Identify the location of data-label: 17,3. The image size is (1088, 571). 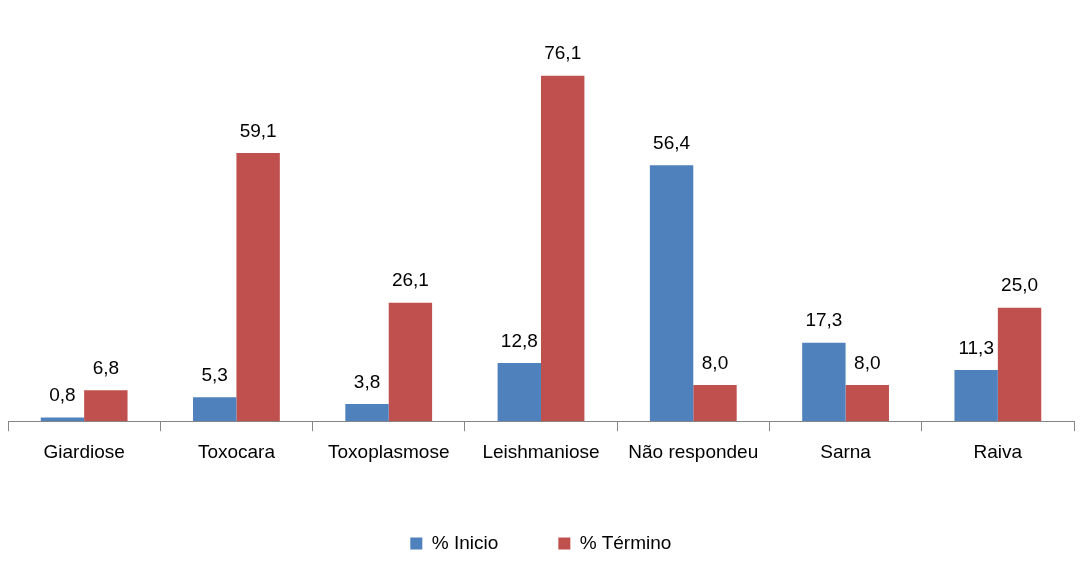
(824, 320).